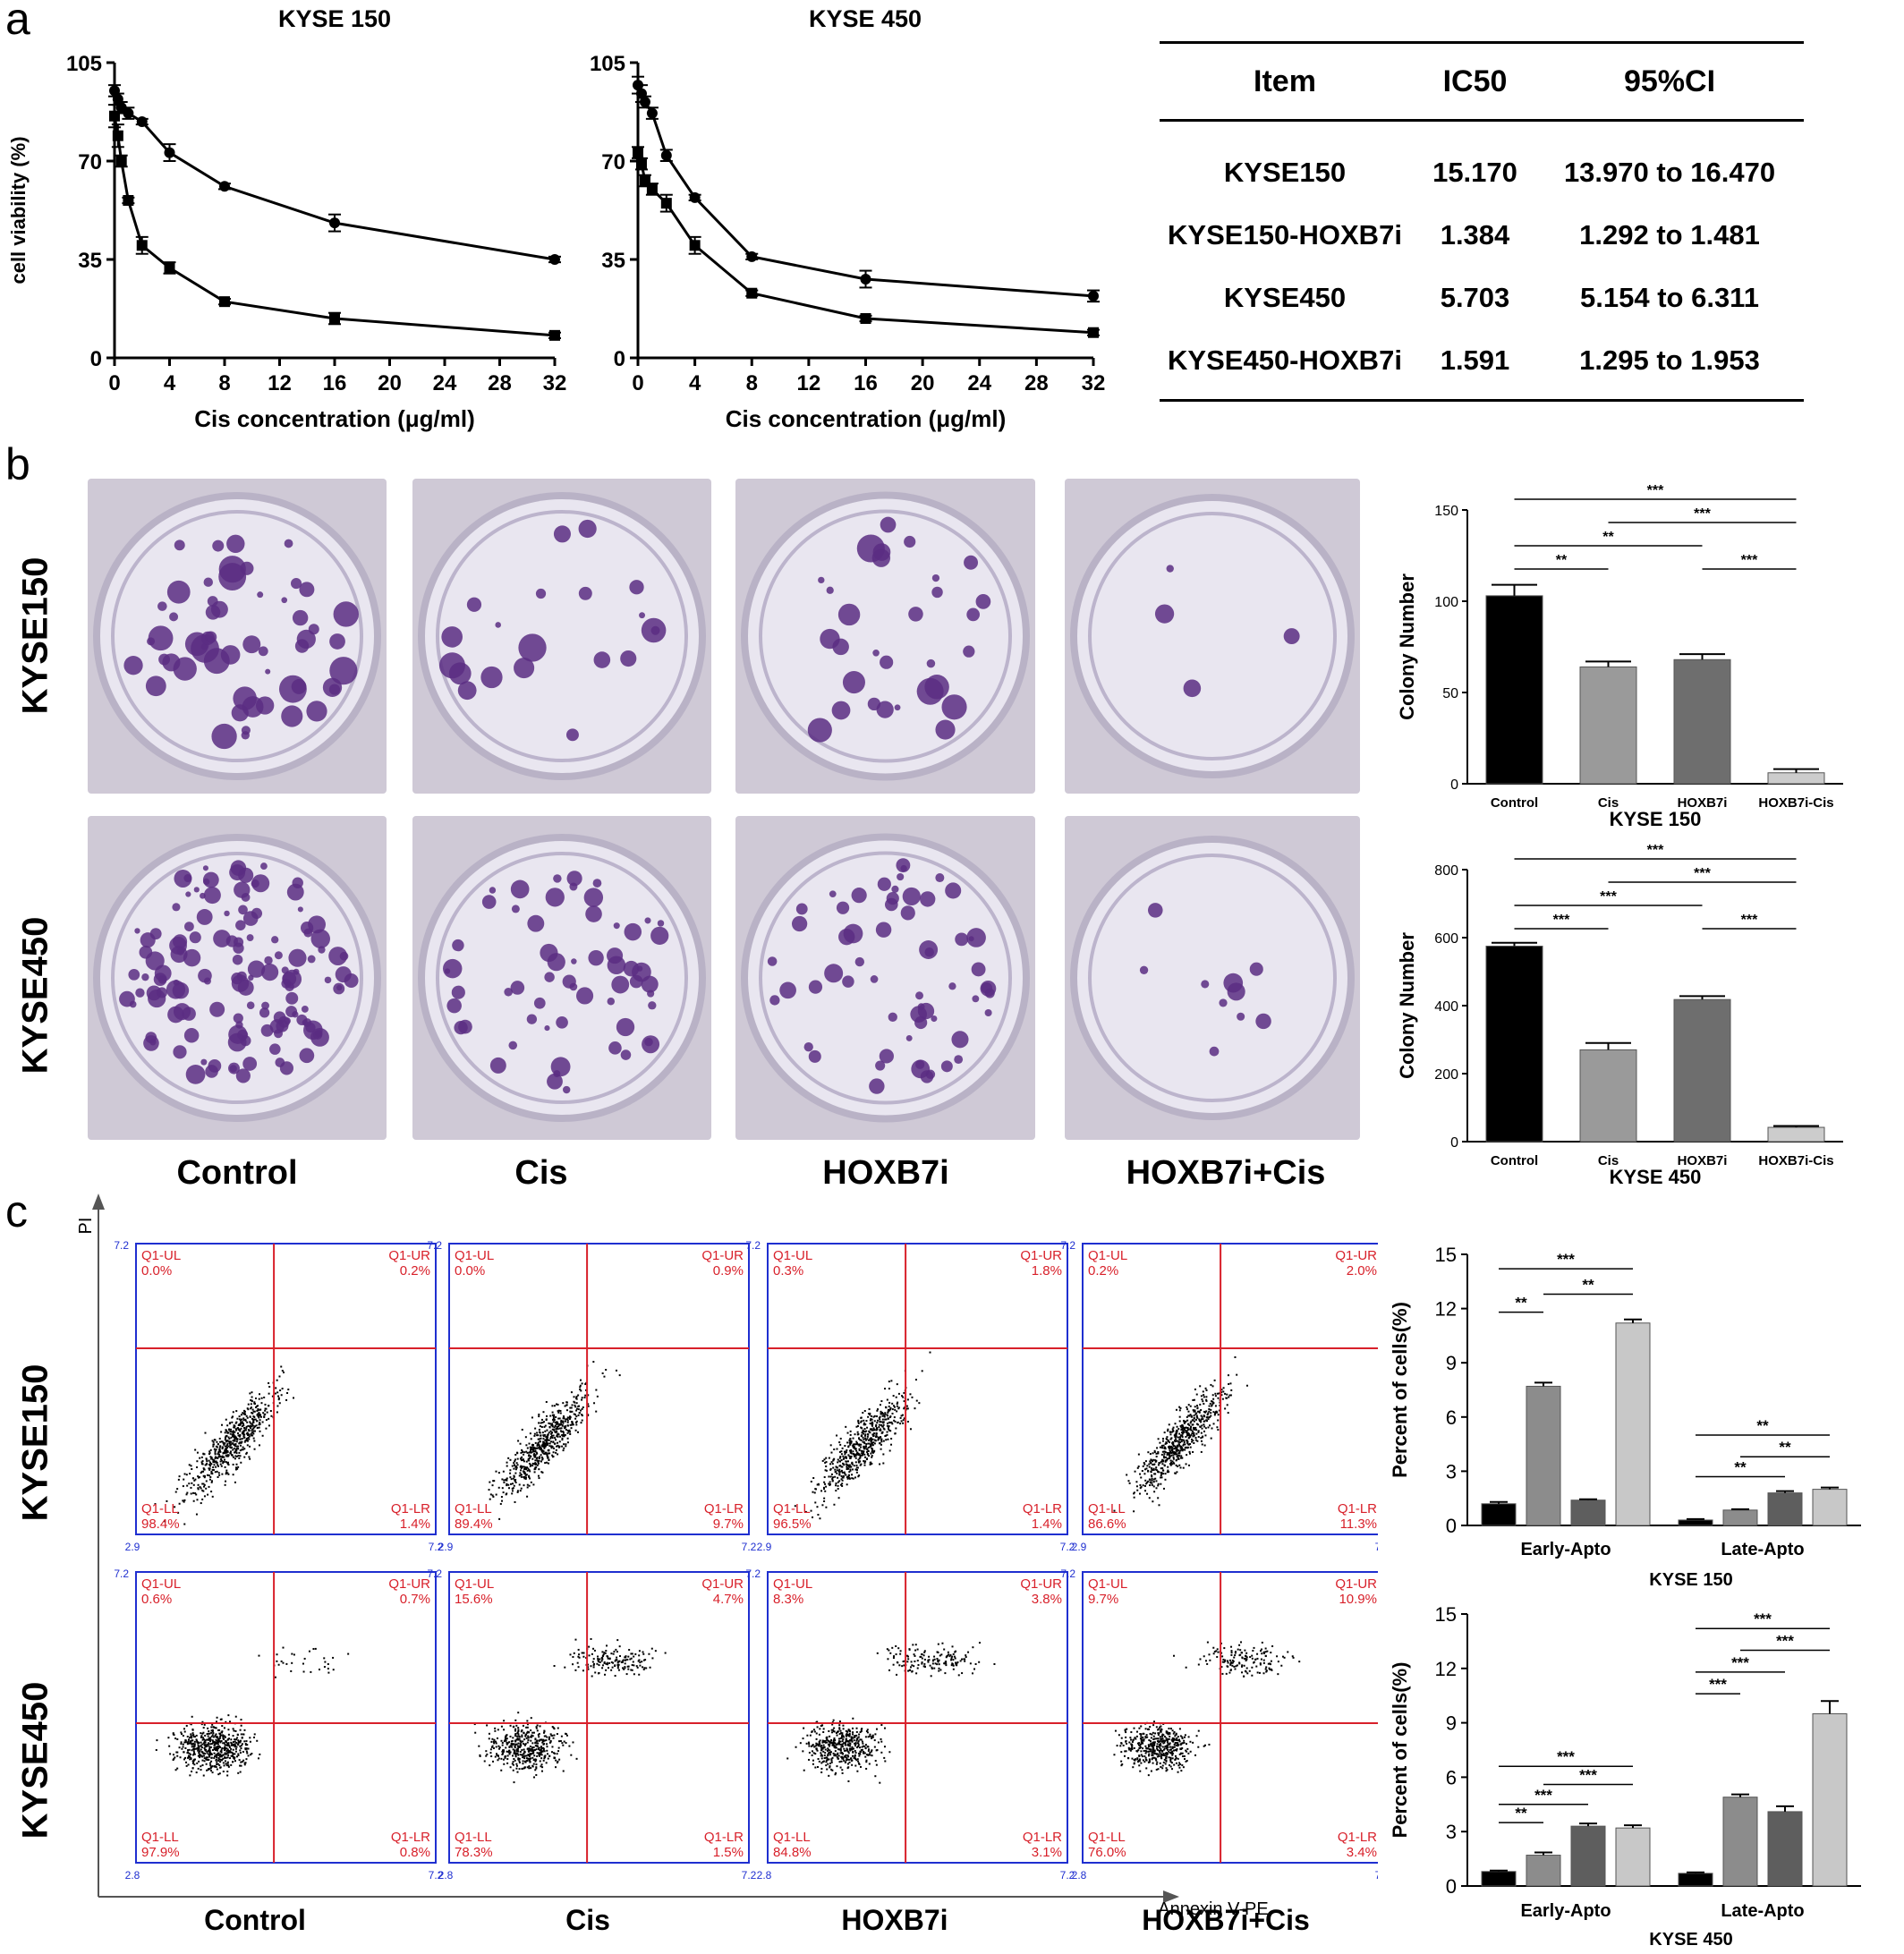 The height and width of the screenshot is (1954, 1904). Describe the element at coordinates (500, 383) in the screenshot. I see `x-tick-label: 28` at that location.